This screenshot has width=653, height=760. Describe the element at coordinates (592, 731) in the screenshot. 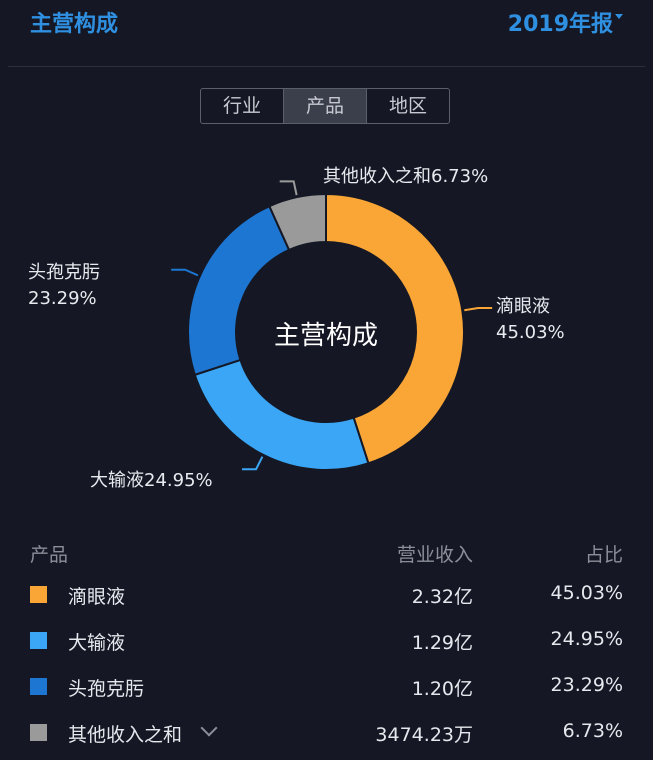

I see `row-share: 6.73%` at that location.